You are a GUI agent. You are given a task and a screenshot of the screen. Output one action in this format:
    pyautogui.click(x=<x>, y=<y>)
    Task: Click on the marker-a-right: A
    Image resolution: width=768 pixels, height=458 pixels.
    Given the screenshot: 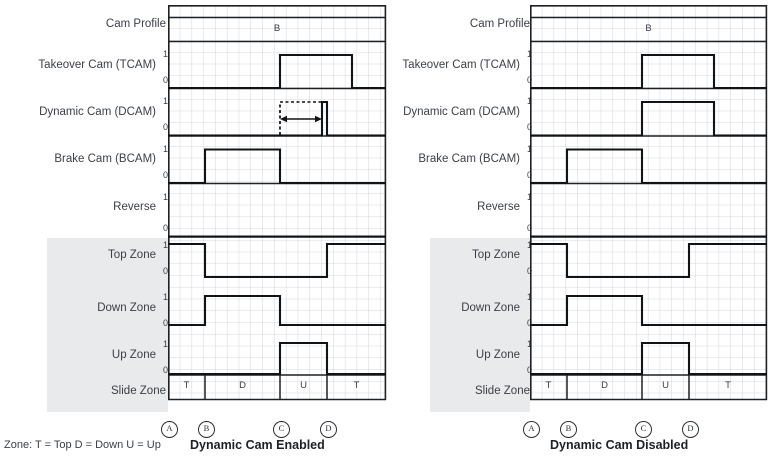 What is the action you would take?
    pyautogui.click(x=531, y=429)
    